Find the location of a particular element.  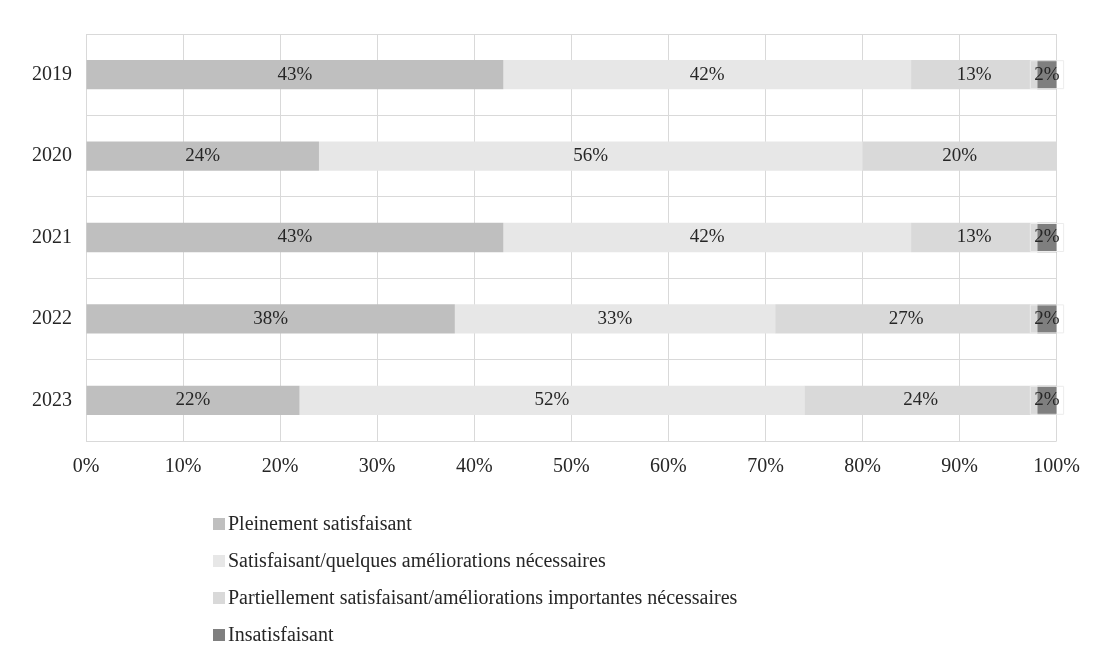

data-label: 56% is located at coordinates (591, 155).